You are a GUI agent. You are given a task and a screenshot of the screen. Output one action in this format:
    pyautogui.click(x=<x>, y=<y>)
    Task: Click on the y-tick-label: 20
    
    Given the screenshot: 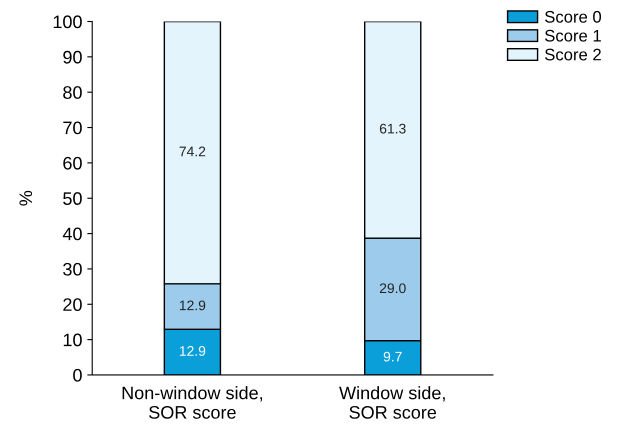 What is the action you would take?
    pyautogui.click(x=72, y=304)
    